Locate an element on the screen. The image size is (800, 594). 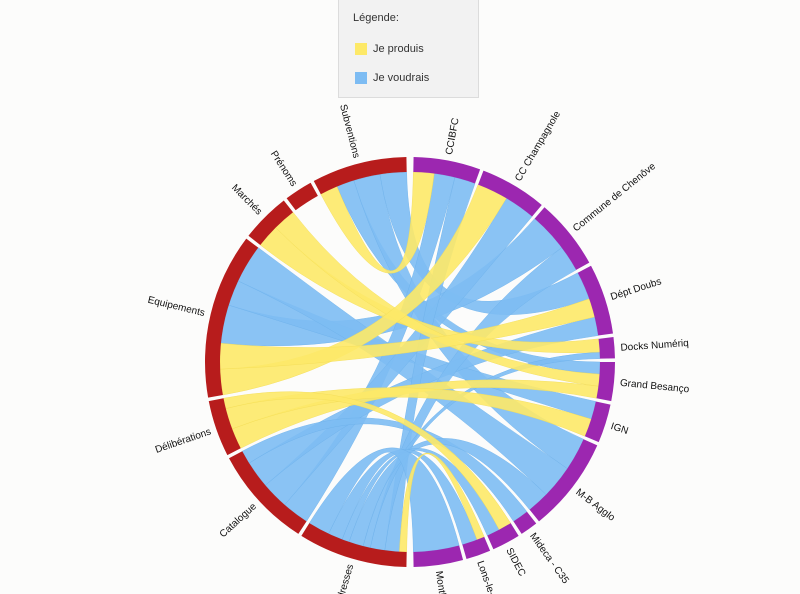
group-label: Montbé is located at coordinates (441, 582).